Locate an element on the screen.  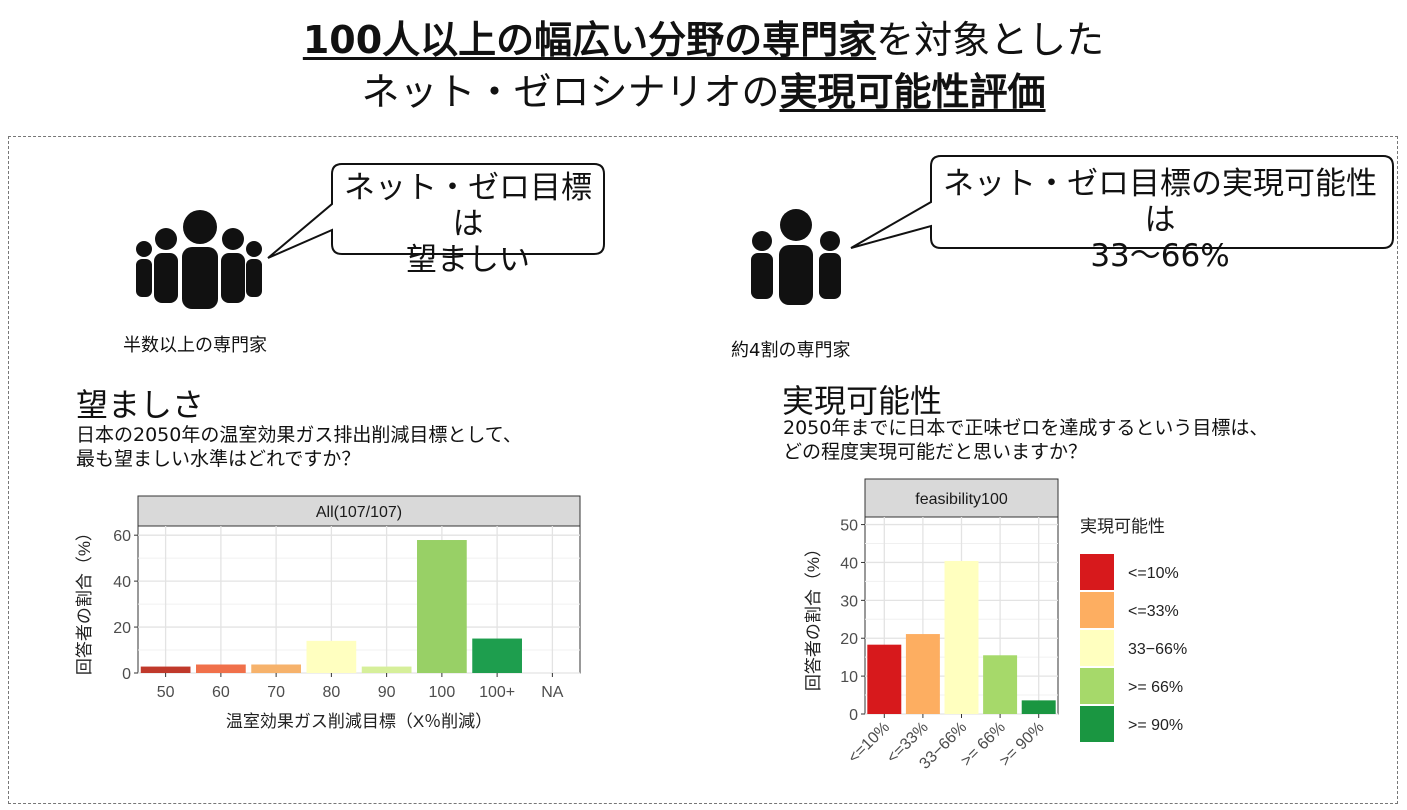
heading-feasibility: 実現可能性 is located at coordinates (862, 401).